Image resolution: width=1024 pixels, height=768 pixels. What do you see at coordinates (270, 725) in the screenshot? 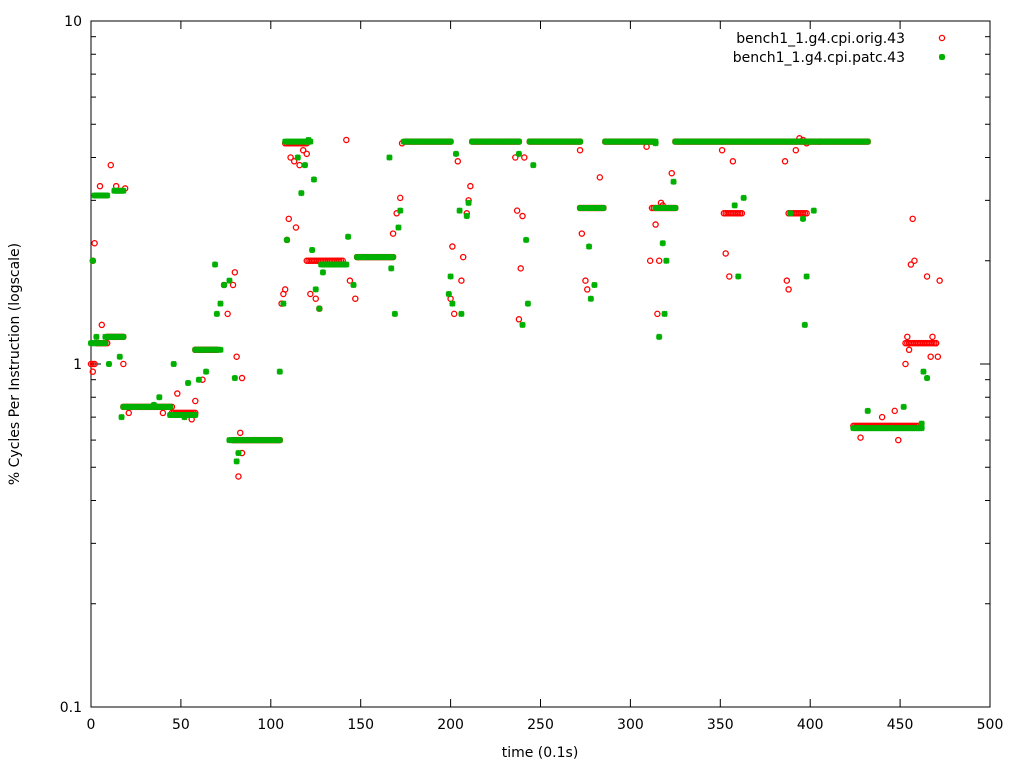
I see `x-tick-label: 100` at bounding box center [270, 725].